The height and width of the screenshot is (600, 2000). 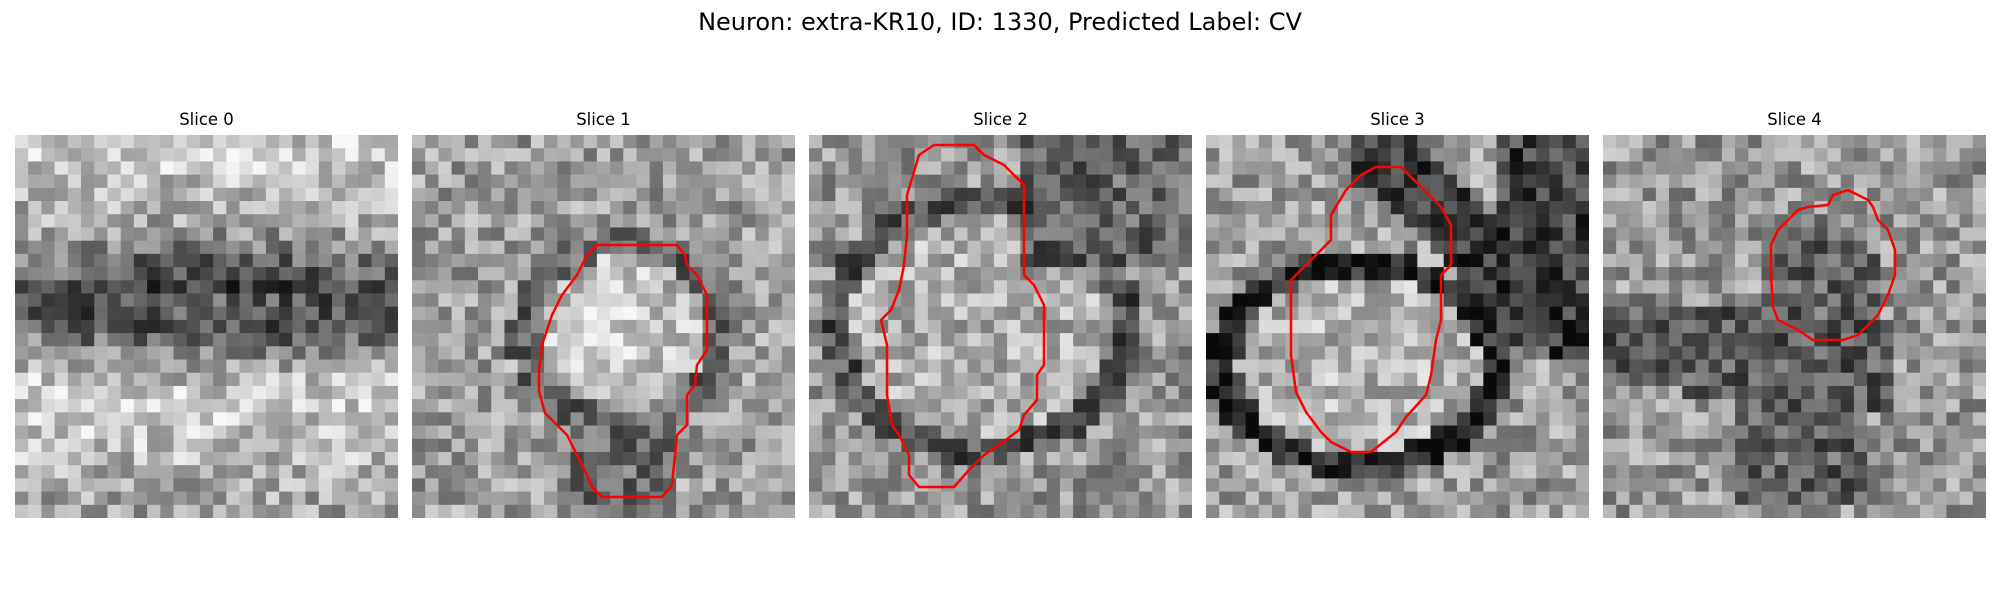 I want to click on slice-title-3: Slice 3, so click(x=1397, y=119).